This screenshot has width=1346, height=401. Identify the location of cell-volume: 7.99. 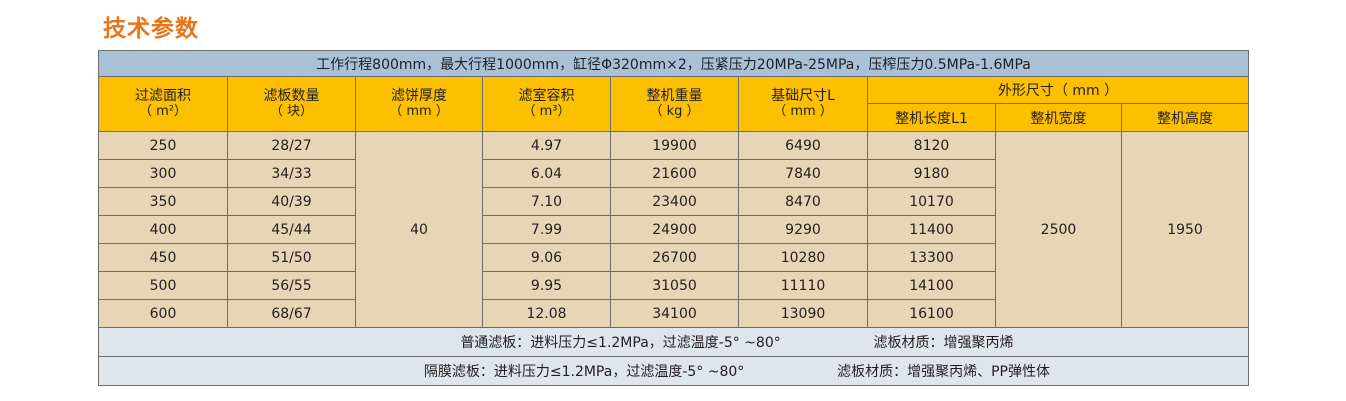
(546, 229).